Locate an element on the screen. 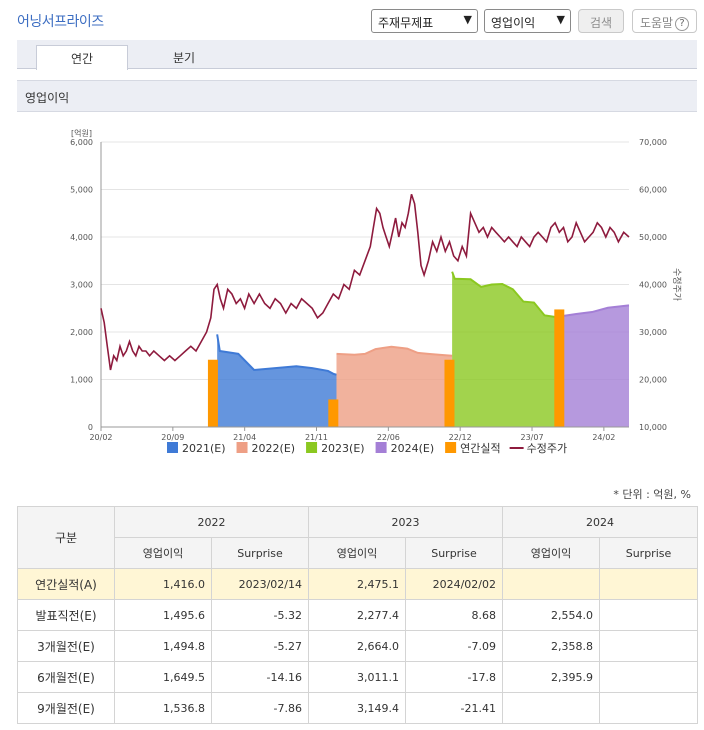 The image size is (704, 730). x-tick-label: 21/04 is located at coordinates (244, 437).